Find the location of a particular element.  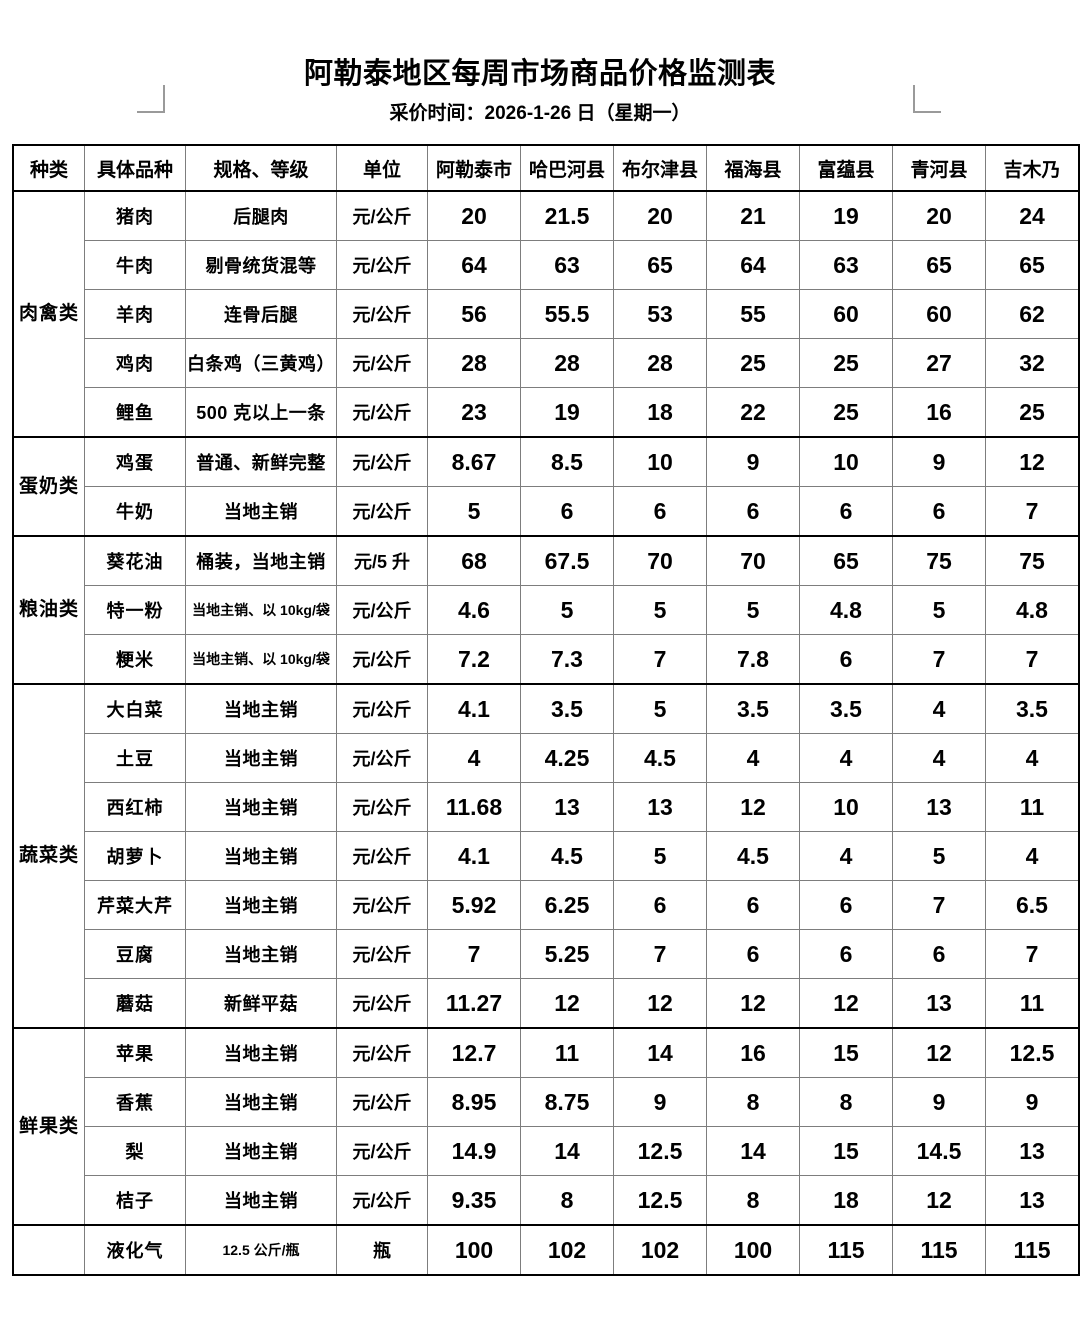

price-cell: 14 is located at coordinates (567, 1151).